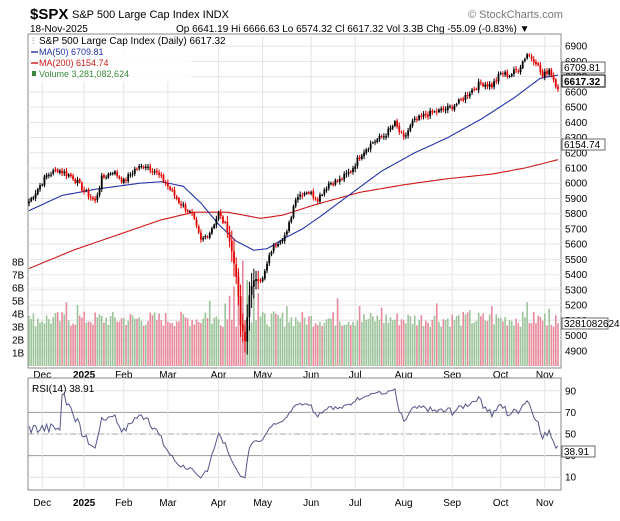  What do you see at coordinates (576, 260) in the screenshot?
I see `price-tick-label: 5500` at bounding box center [576, 260].